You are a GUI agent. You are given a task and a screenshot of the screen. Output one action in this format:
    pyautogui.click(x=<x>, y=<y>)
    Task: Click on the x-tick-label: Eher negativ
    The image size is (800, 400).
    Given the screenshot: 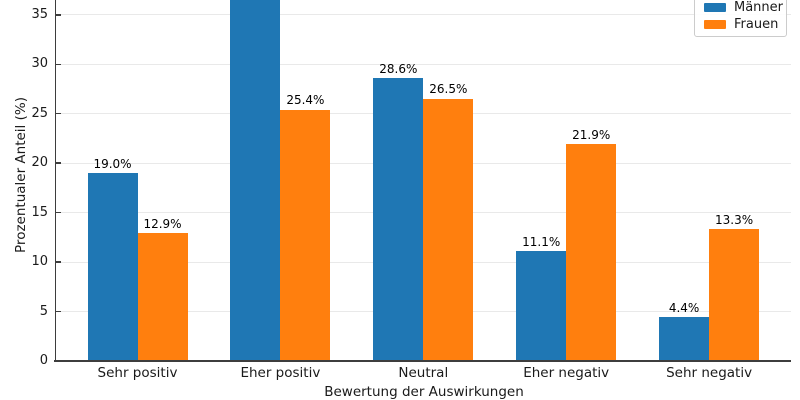 What is the action you would take?
    pyautogui.click(x=566, y=372)
    